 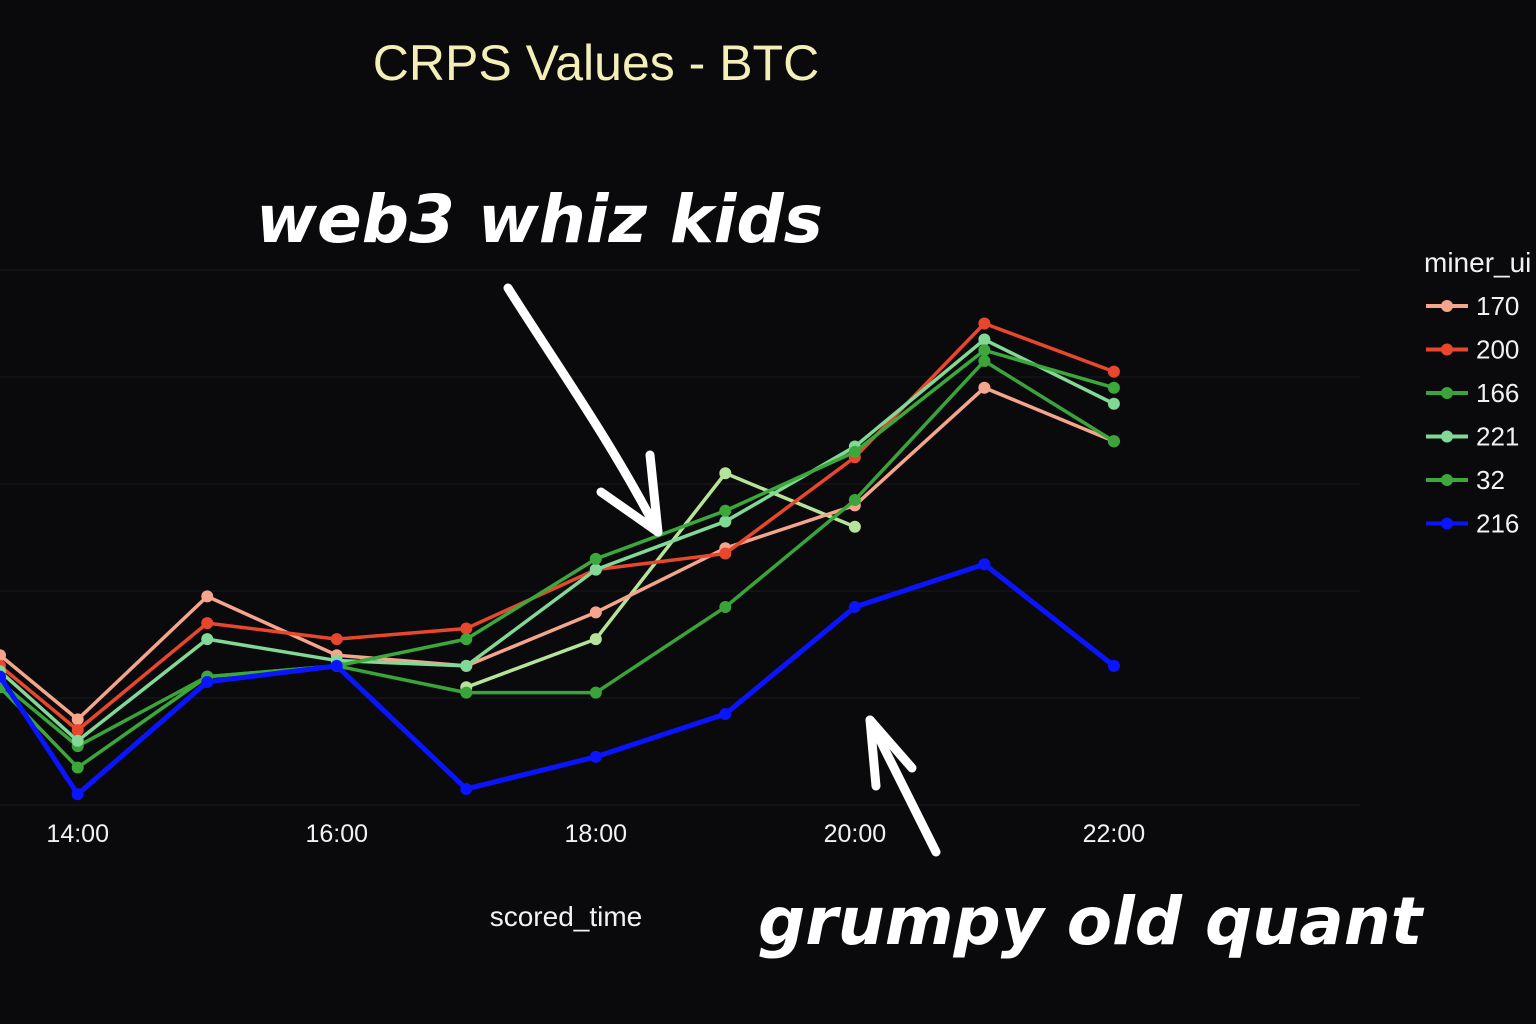 What do you see at coordinates (1472, 524) in the screenshot?
I see `legend-item-216: 216` at bounding box center [1472, 524].